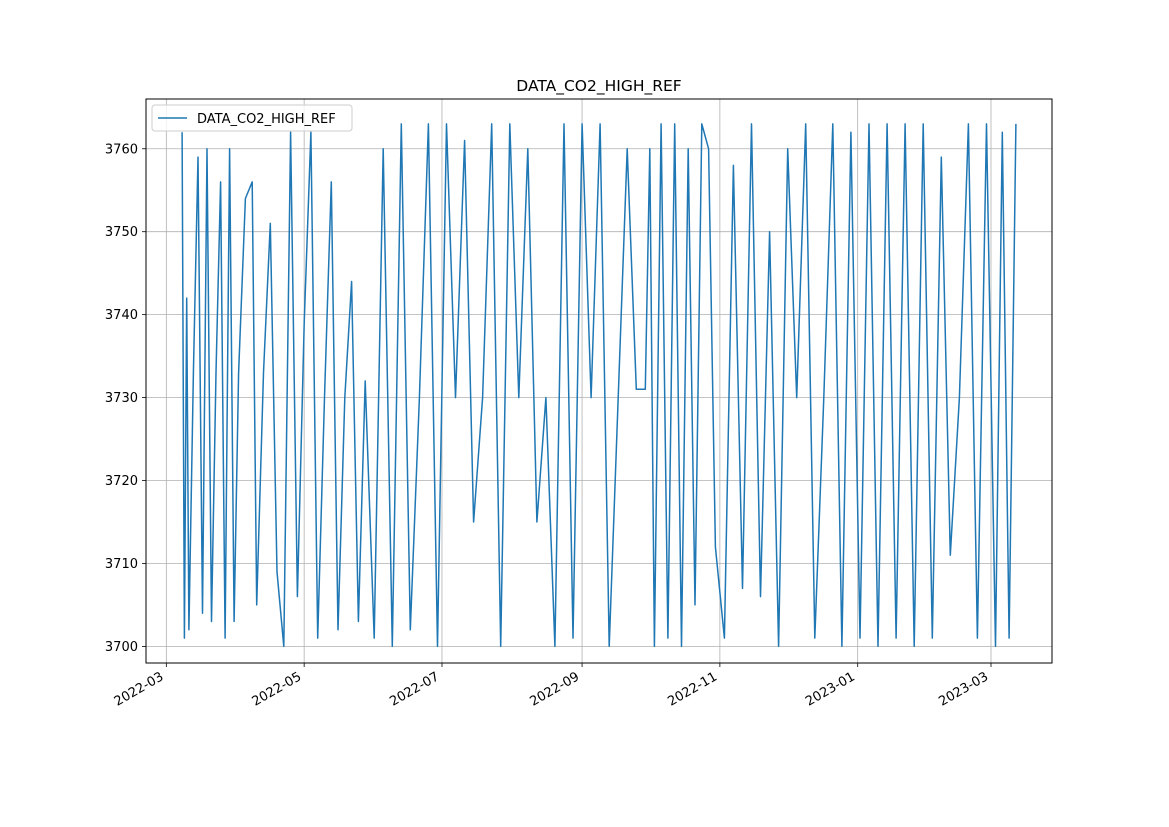 The height and width of the screenshot is (827, 1169). I want to click on legend-box, so click(252, 118).